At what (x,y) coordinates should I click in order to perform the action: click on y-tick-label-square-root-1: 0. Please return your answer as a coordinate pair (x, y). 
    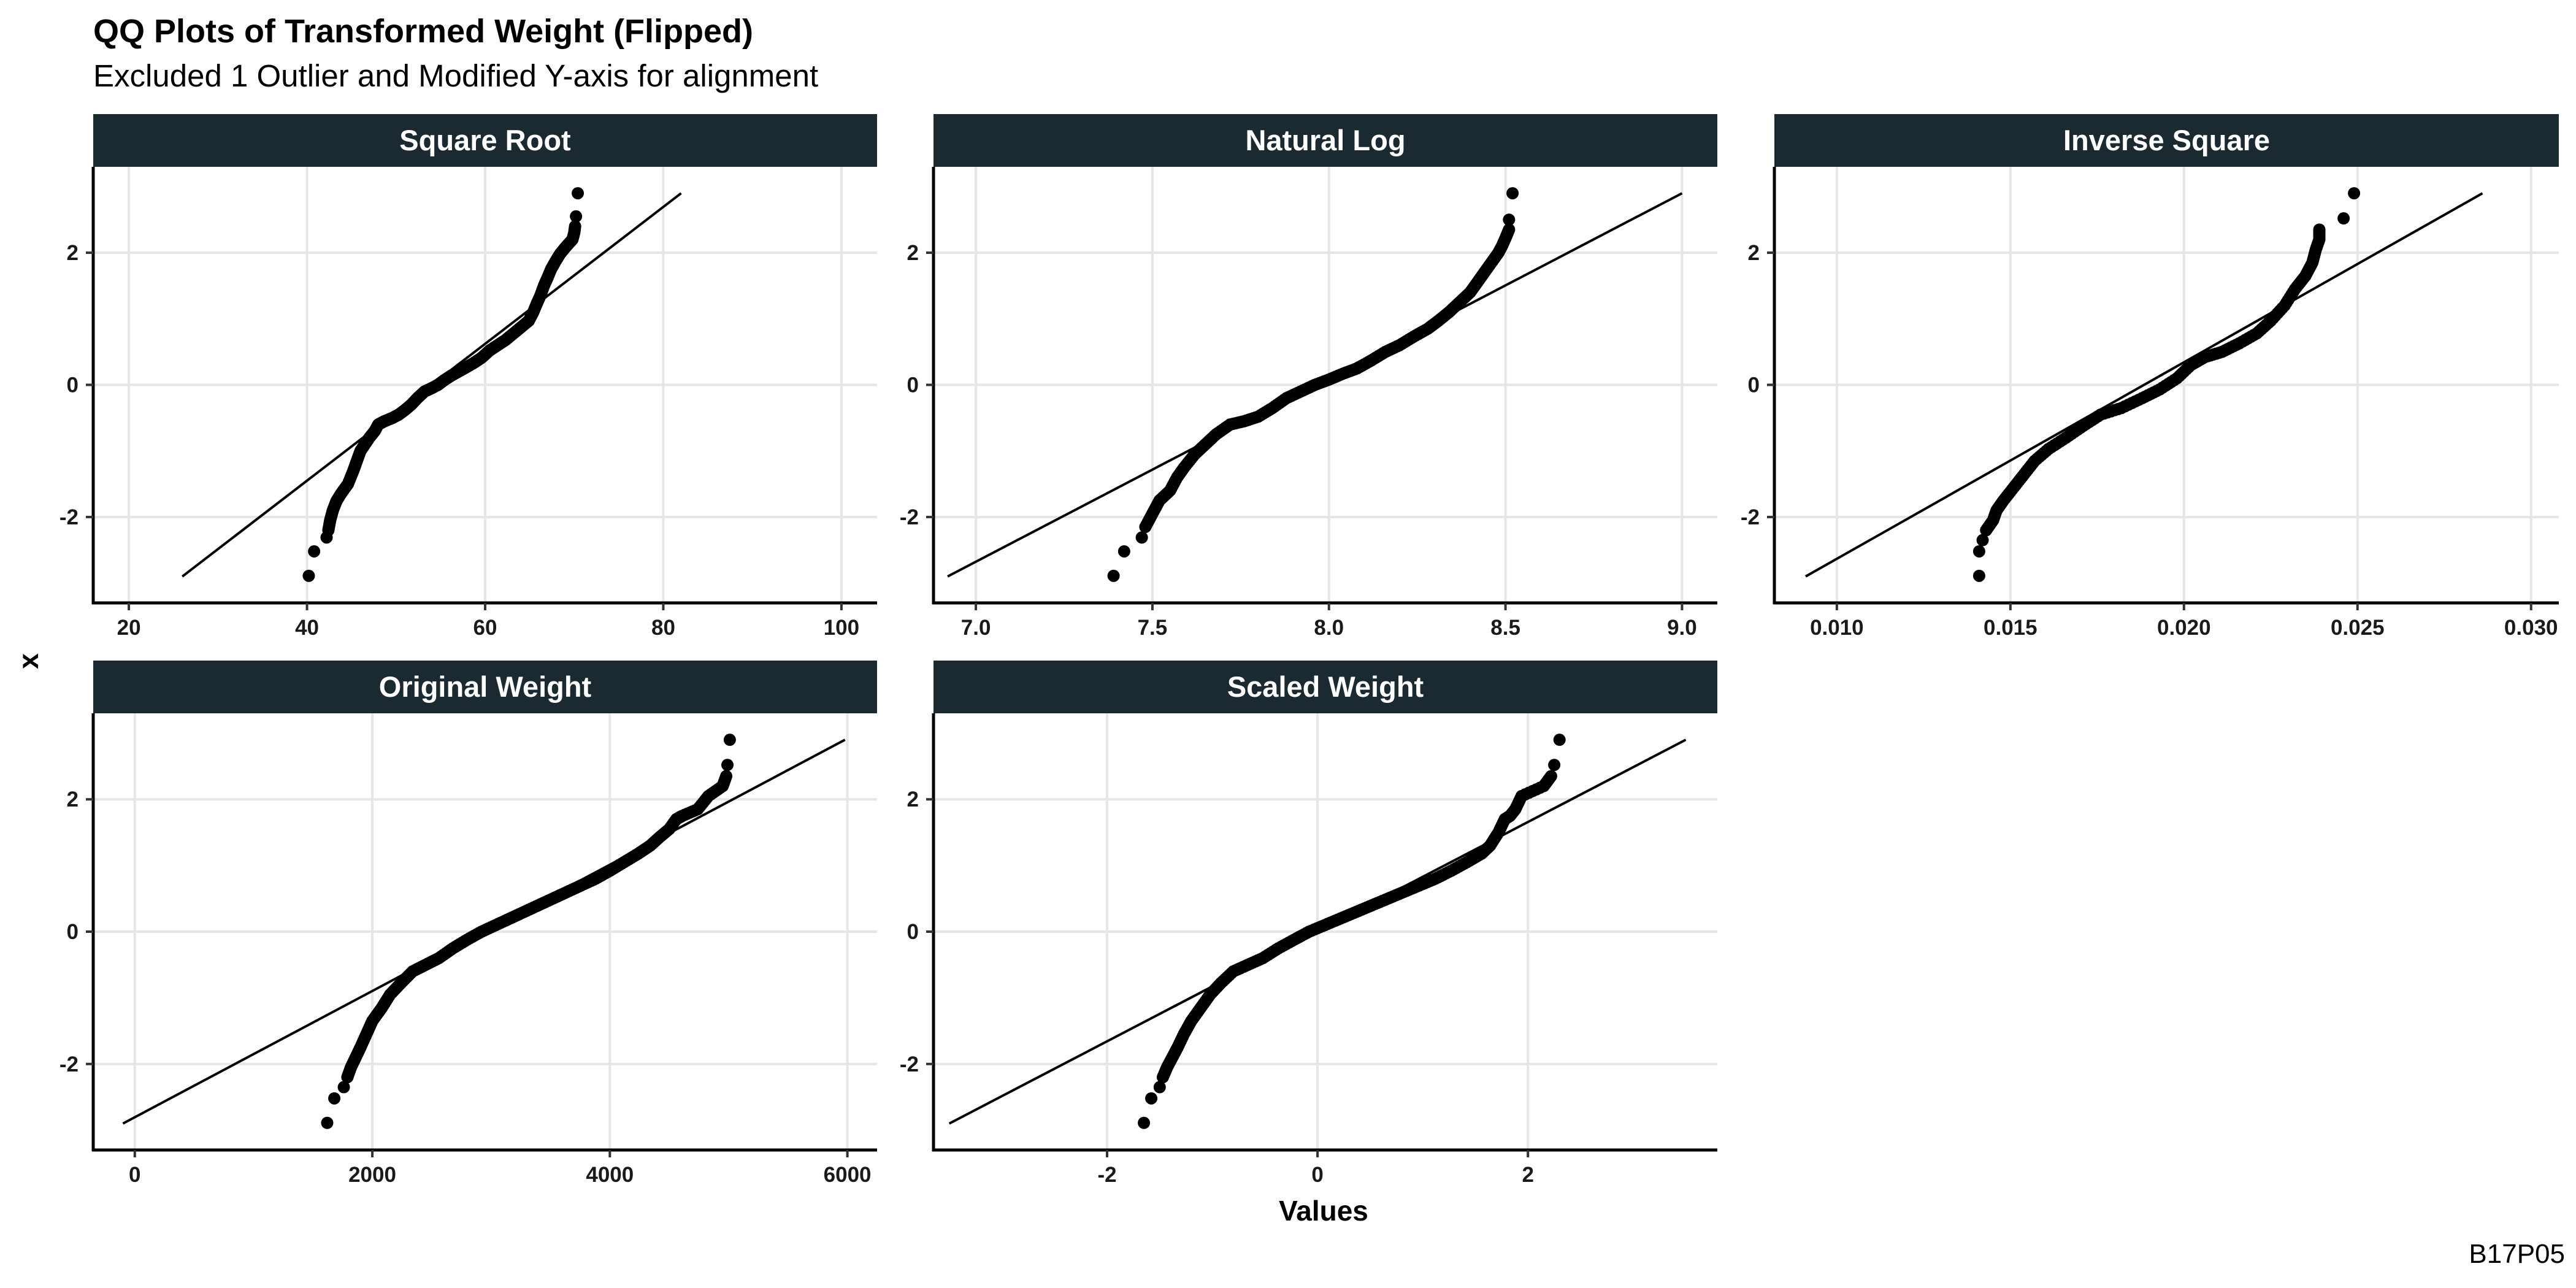
    Looking at the image, I should click on (73, 385).